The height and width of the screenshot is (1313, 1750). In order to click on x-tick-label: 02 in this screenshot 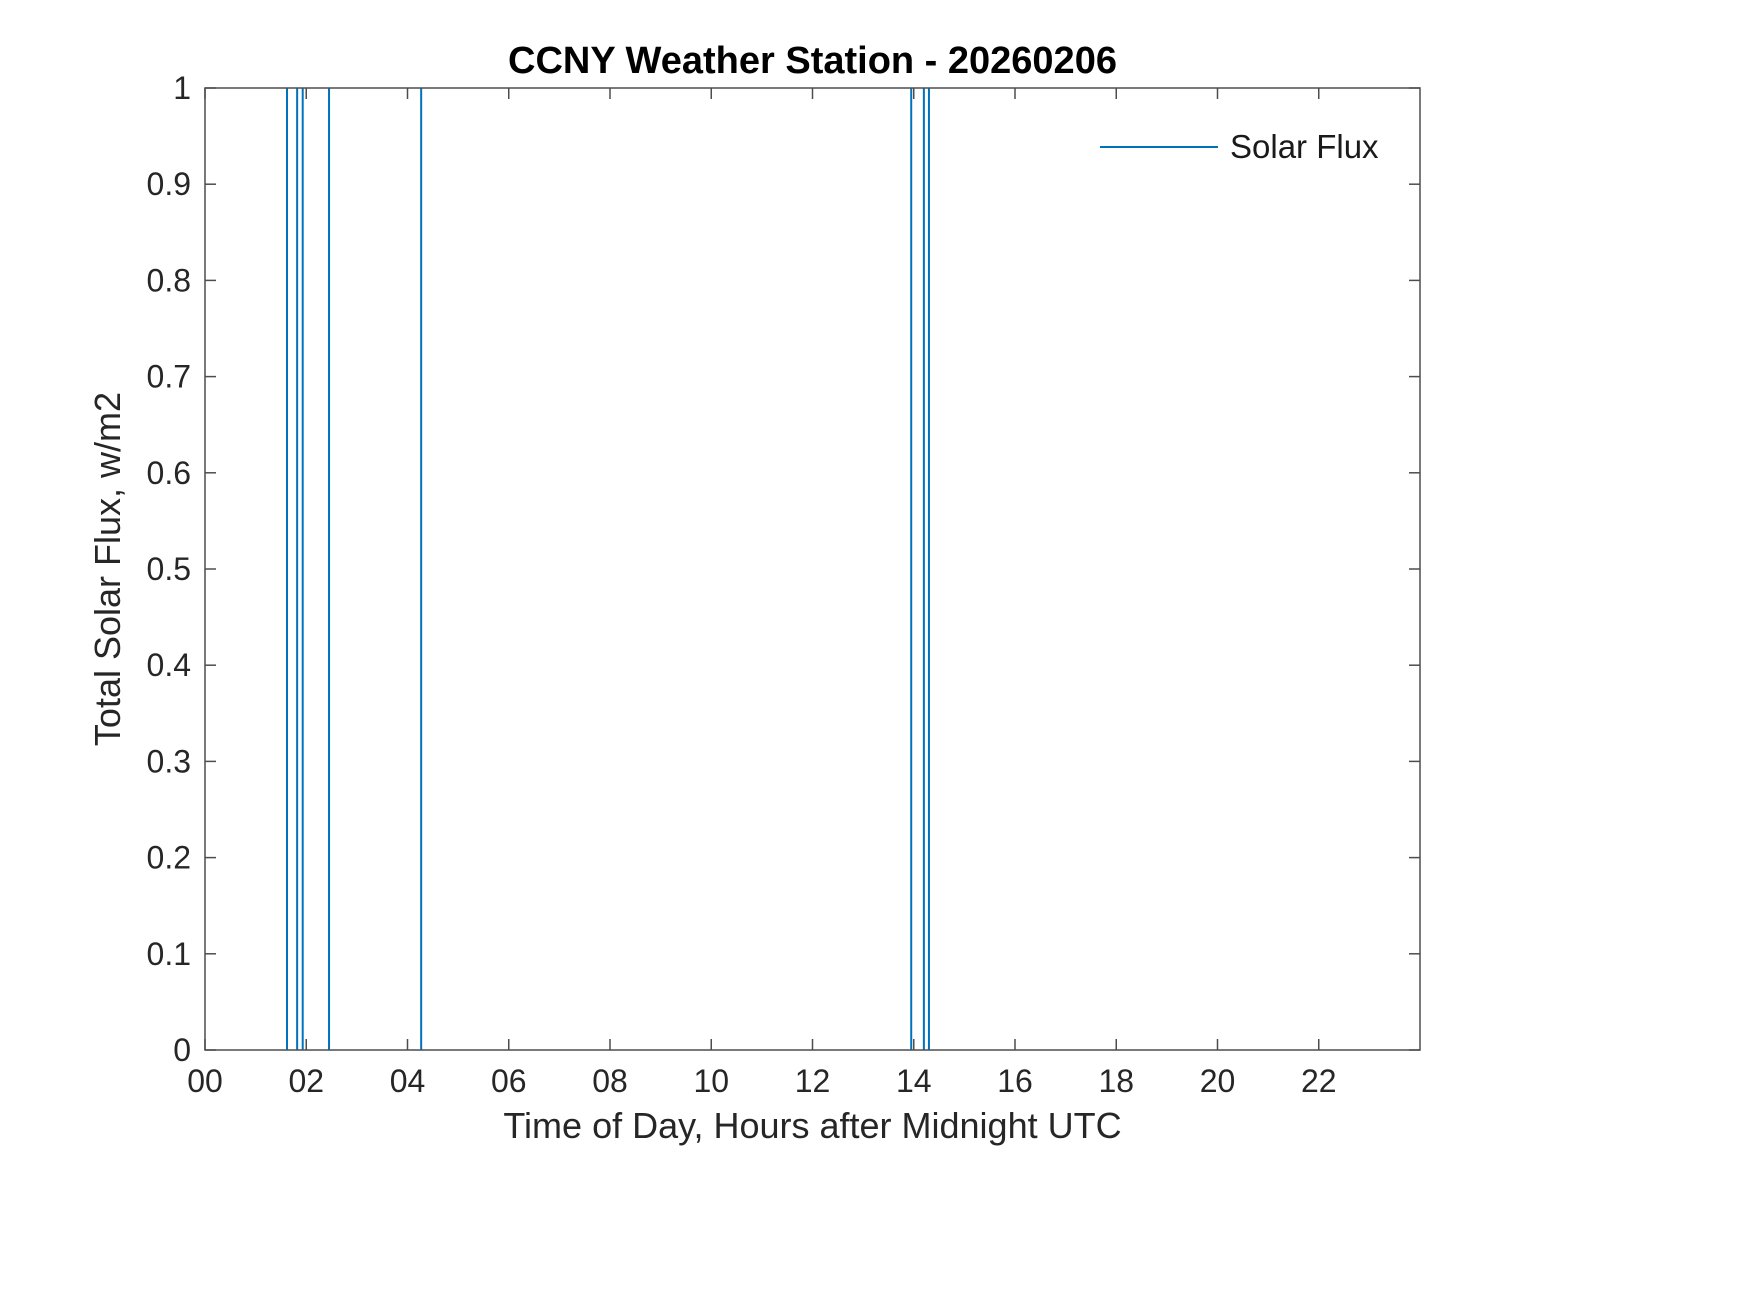, I will do `click(306, 1081)`.